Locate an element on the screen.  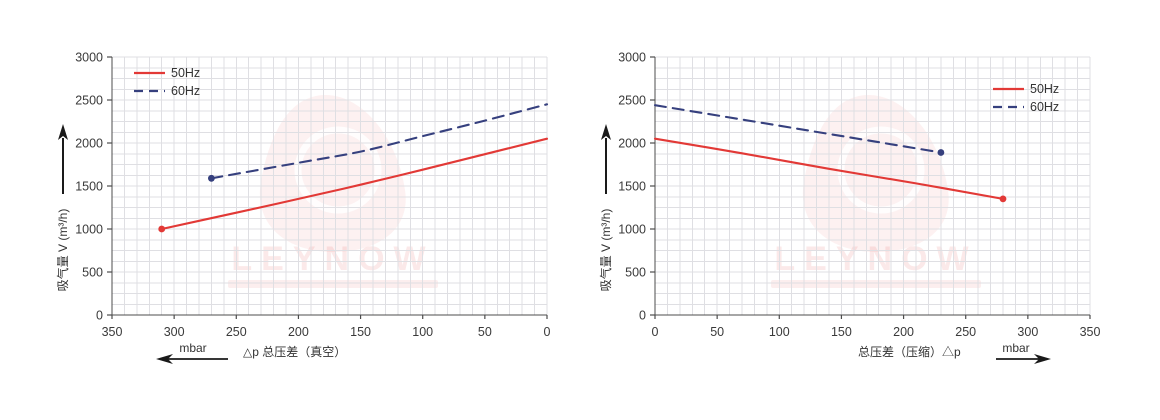
watermark-right: LEYNOW is located at coordinates (876, 191).